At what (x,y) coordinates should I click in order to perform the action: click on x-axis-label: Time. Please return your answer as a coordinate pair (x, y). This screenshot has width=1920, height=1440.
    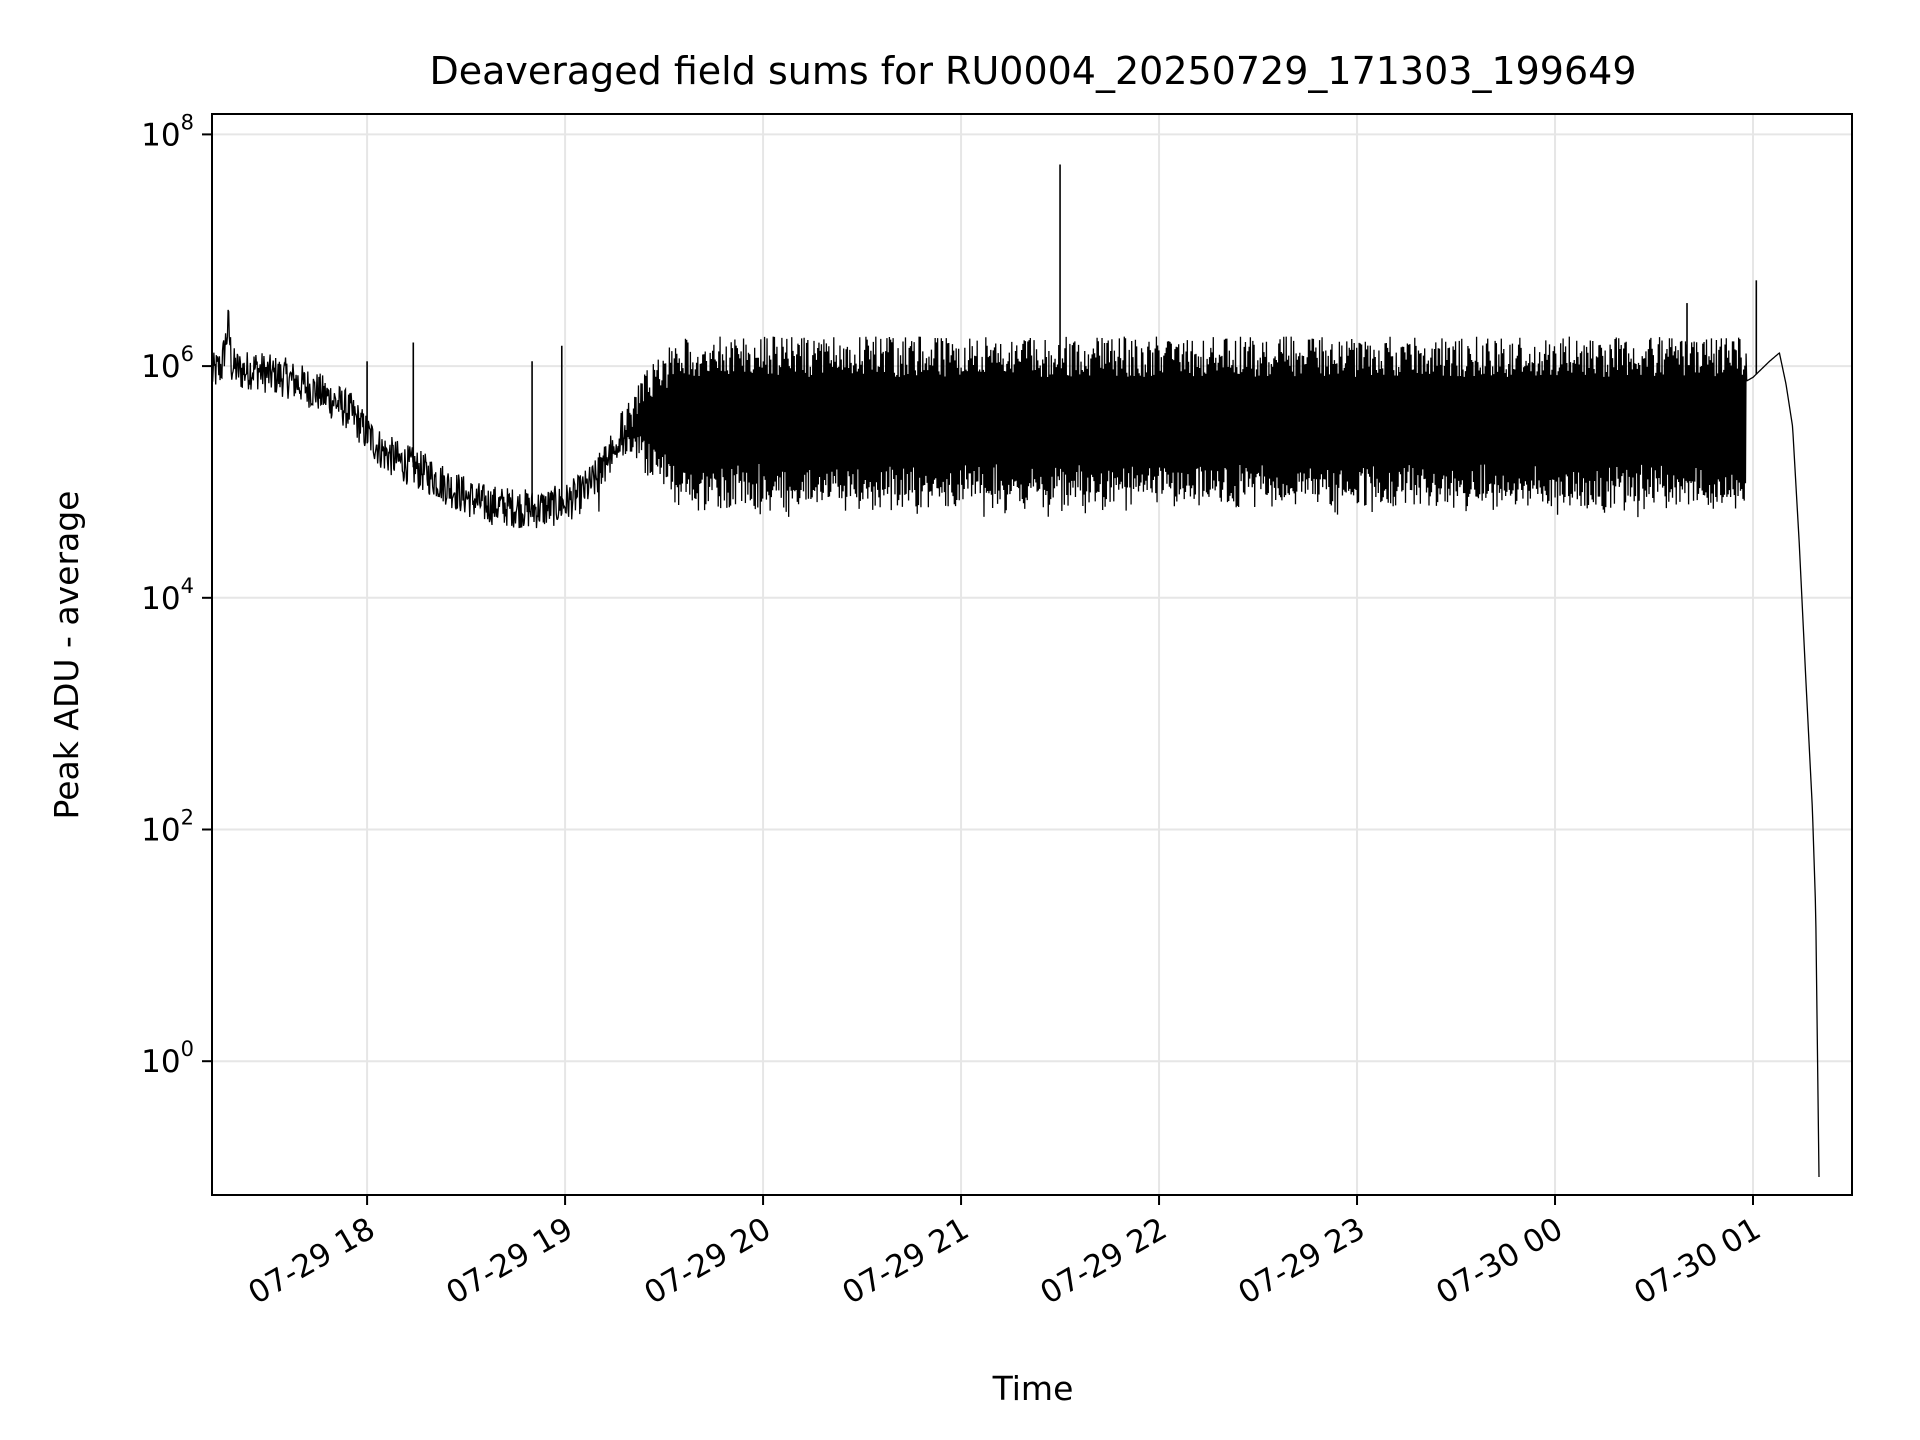
    Looking at the image, I should click on (1033, 1388).